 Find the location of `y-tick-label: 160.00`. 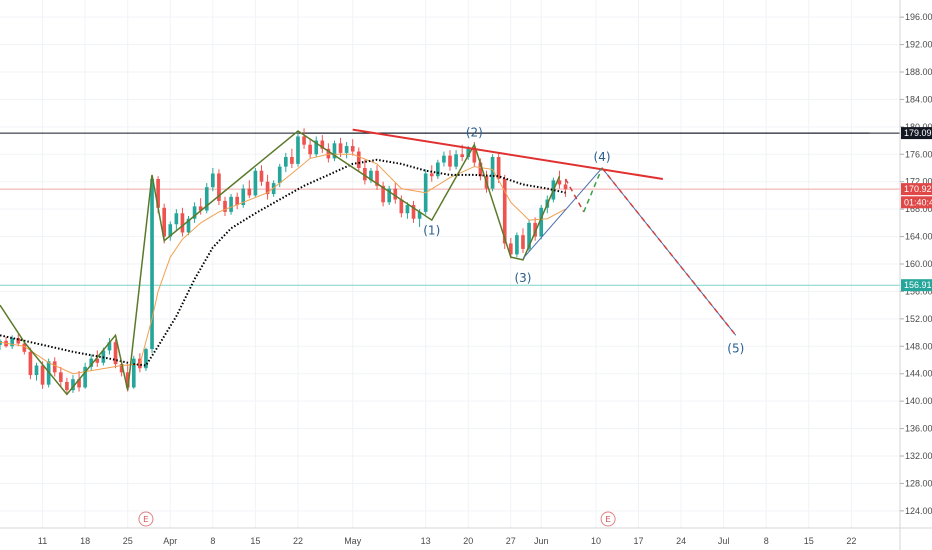

y-tick-label: 160.00 is located at coordinates (918, 264).